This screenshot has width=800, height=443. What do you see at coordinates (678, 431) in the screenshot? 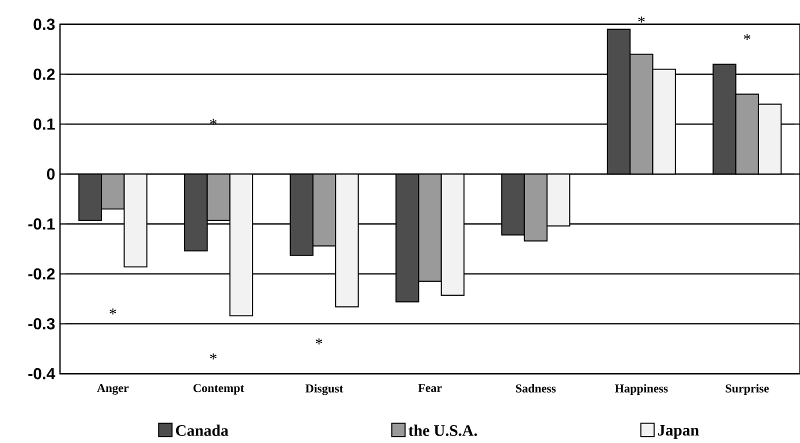
I see `legend-label: Japan` at bounding box center [678, 431].